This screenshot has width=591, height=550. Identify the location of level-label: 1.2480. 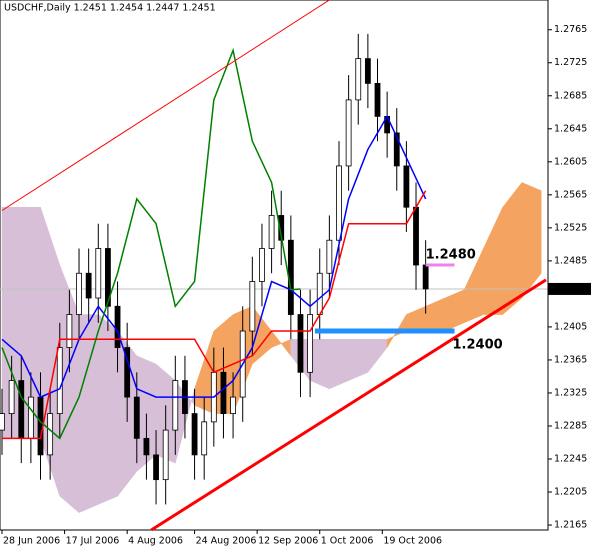
(451, 255).